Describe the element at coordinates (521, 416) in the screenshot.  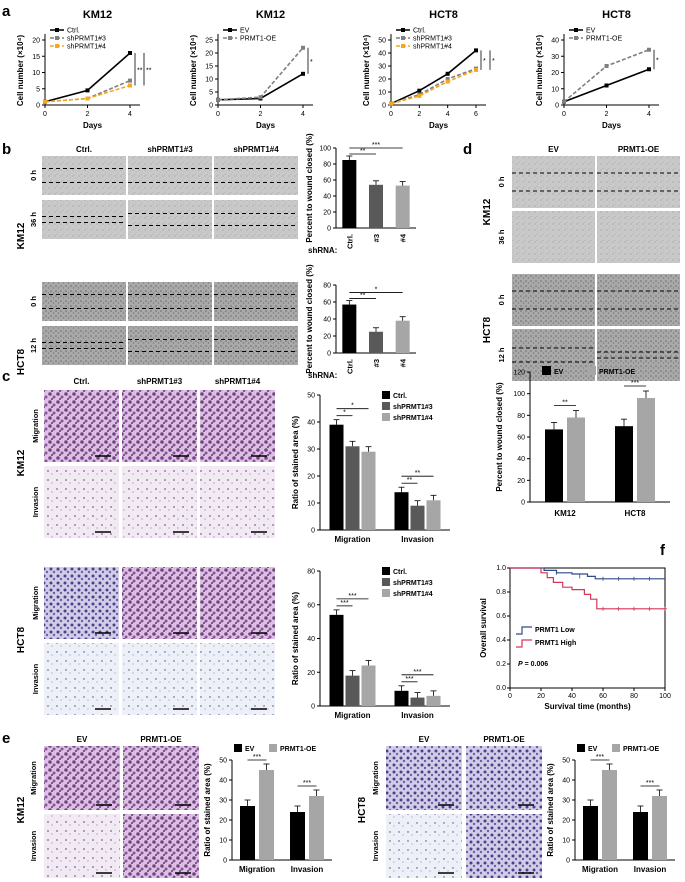
I see `y-tick-label: 80` at that location.